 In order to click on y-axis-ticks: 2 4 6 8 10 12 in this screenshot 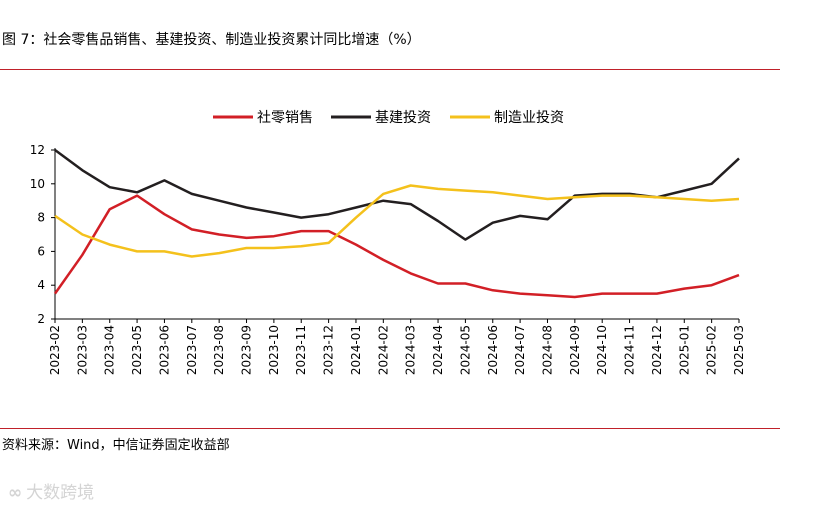, I will do `click(42, 234)`.